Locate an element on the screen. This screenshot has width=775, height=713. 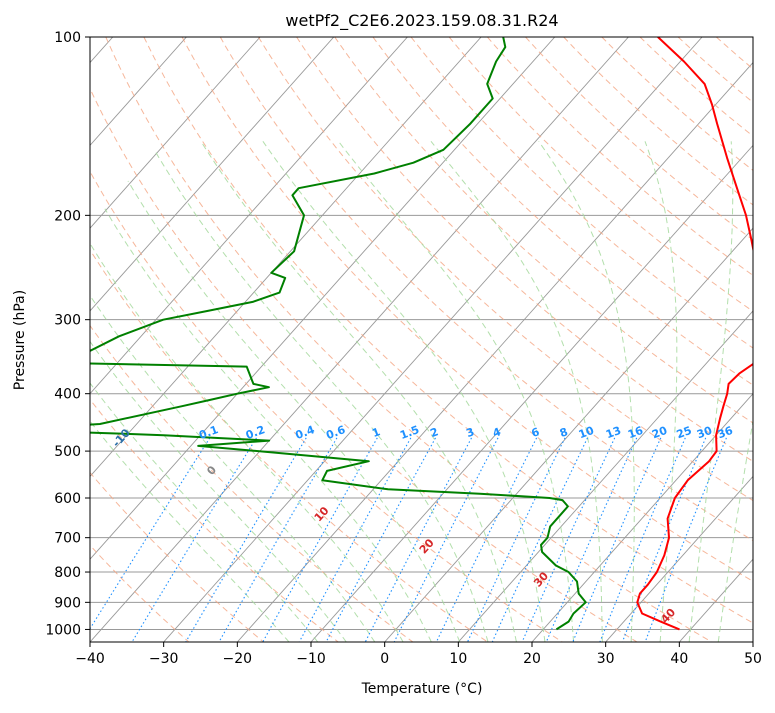
y-tick-label: 1000 is located at coordinates (63, 630).